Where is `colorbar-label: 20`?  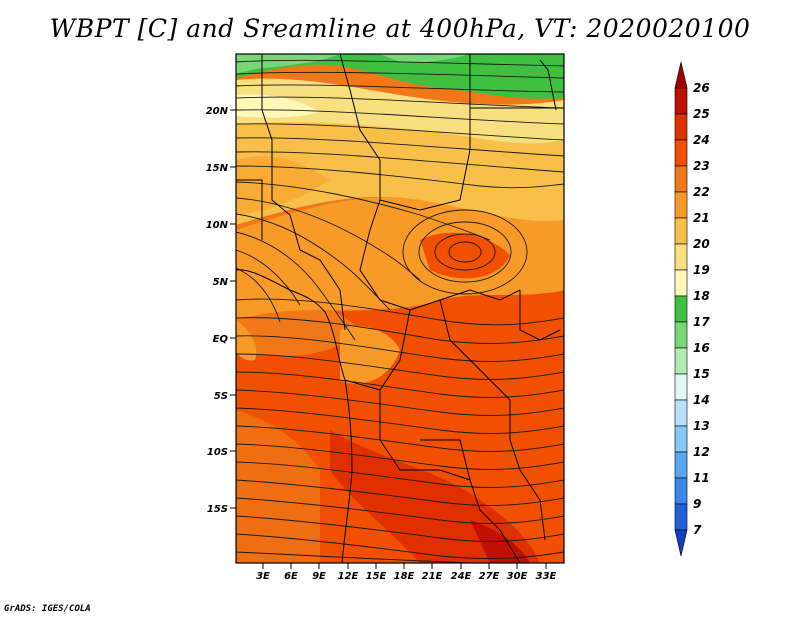
colorbar-label: 20 is located at coordinates (701, 244).